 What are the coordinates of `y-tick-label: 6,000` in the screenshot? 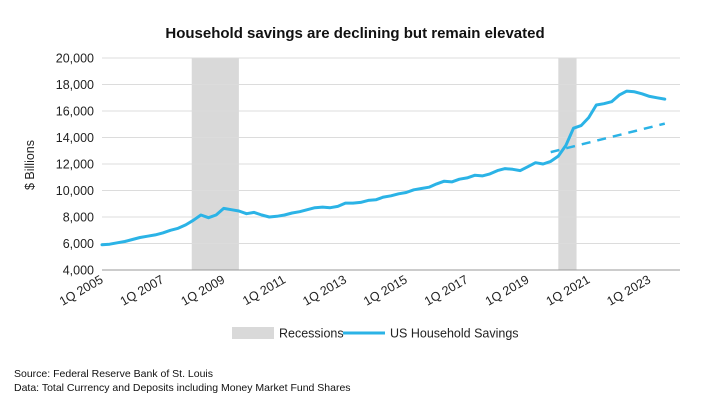 It's located at (78, 244).